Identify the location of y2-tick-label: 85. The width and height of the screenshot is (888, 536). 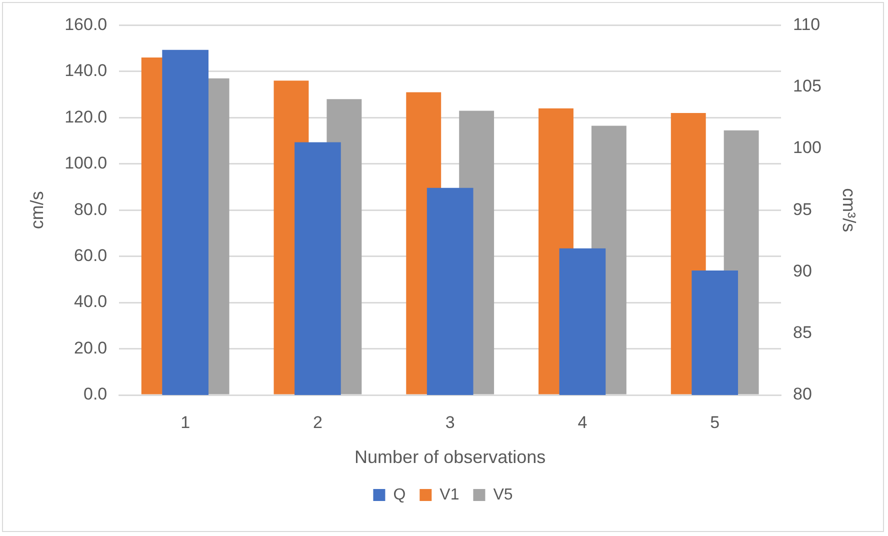
(802, 332).